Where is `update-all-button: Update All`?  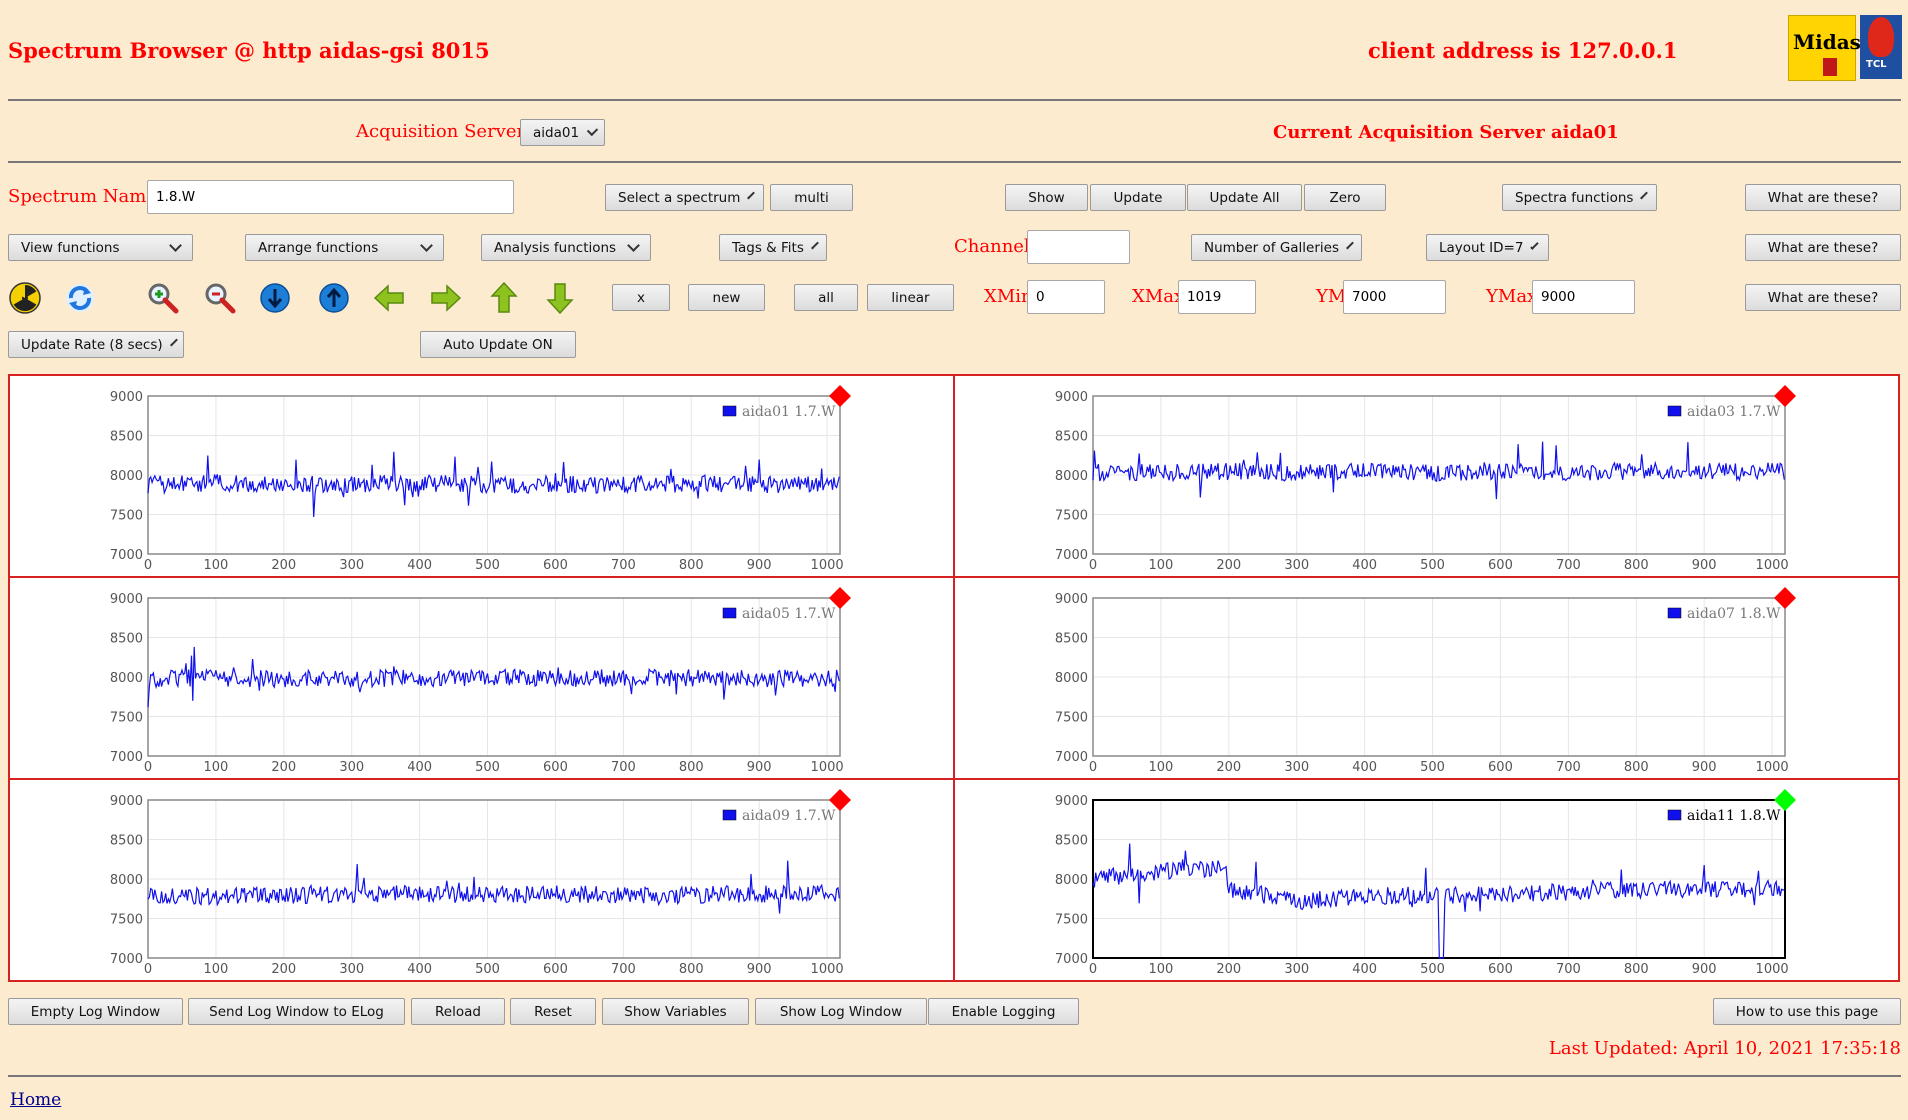
update-all-button: Update All is located at coordinates (1244, 197).